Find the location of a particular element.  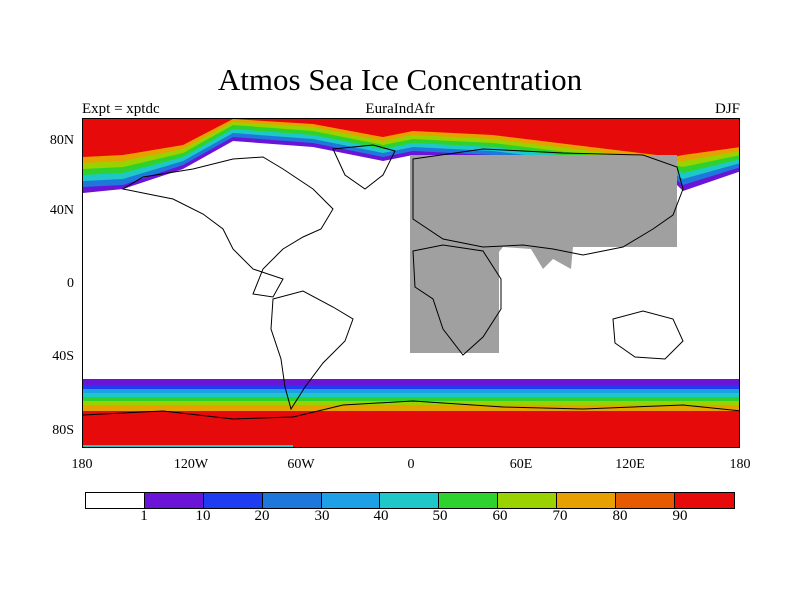

season-label: DJF is located at coordinates (727, 109).